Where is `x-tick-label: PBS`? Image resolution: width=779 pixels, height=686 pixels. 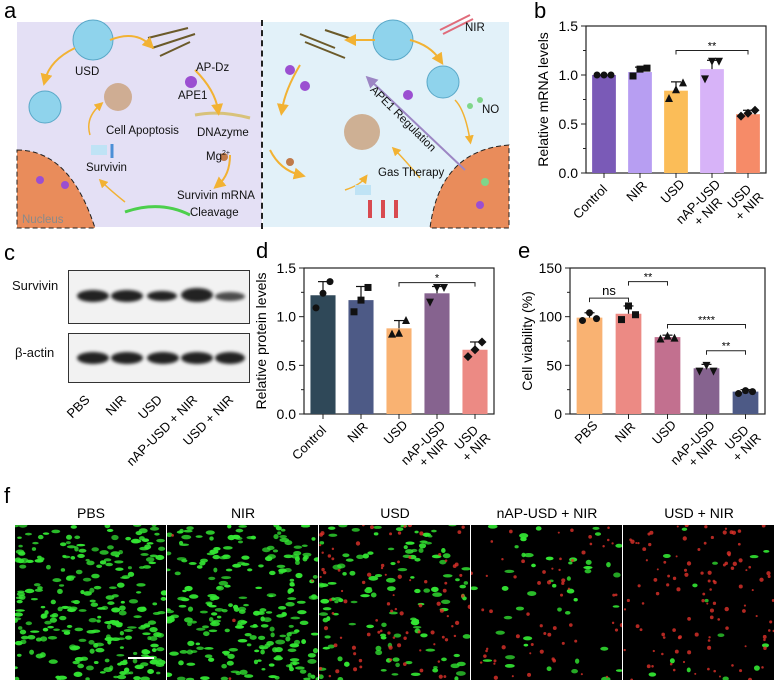 x-tick-label: PBS is located at coordinates (586, 431).